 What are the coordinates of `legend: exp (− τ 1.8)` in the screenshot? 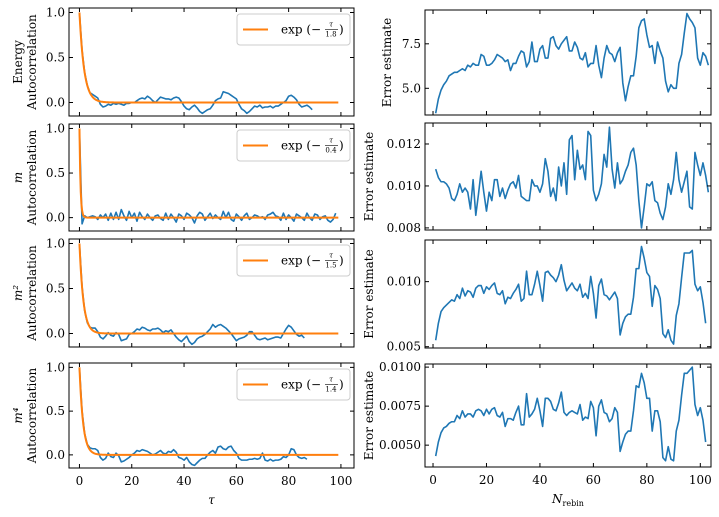 It's located at (293, 29).